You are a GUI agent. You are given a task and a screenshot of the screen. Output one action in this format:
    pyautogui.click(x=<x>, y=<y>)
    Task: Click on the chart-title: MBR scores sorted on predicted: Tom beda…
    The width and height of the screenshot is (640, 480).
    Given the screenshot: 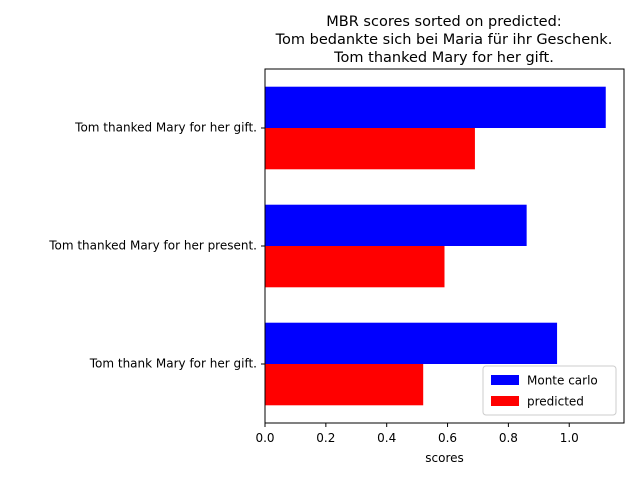 What is the action you would take?
    pyautogui.click(x=444, y=40)
    